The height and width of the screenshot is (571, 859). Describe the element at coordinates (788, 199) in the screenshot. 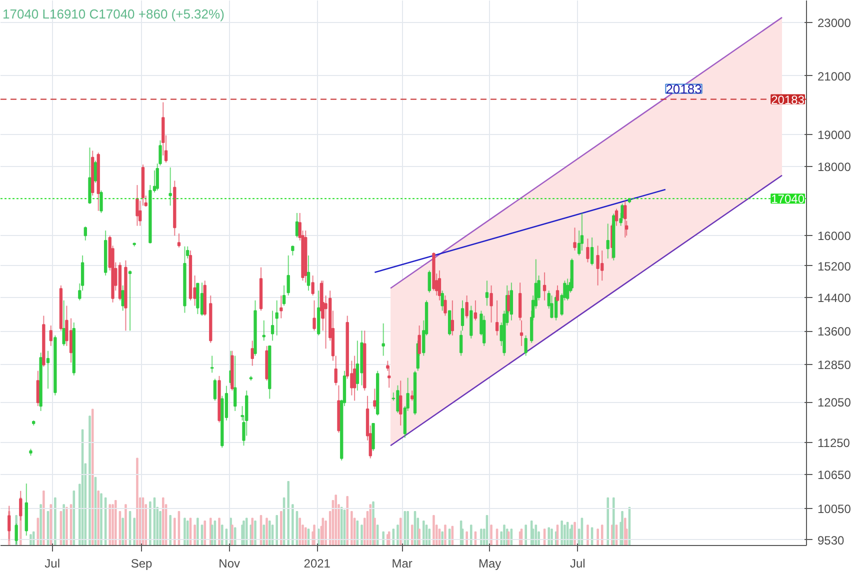

I see `ref-line-label: 17040` at that location.